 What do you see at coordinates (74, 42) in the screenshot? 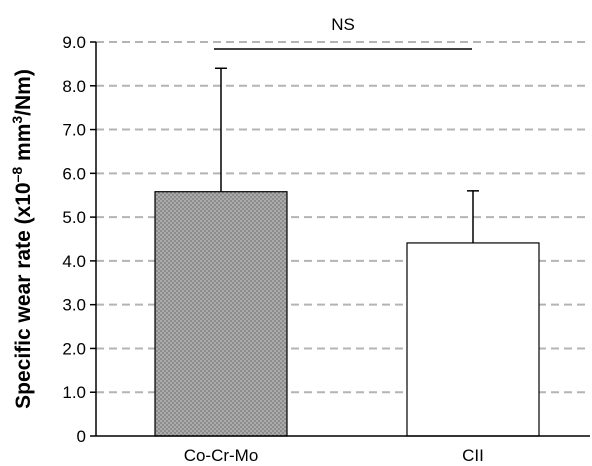
I see `y-tick-label: 9.0` at bounding box center [74, 42].